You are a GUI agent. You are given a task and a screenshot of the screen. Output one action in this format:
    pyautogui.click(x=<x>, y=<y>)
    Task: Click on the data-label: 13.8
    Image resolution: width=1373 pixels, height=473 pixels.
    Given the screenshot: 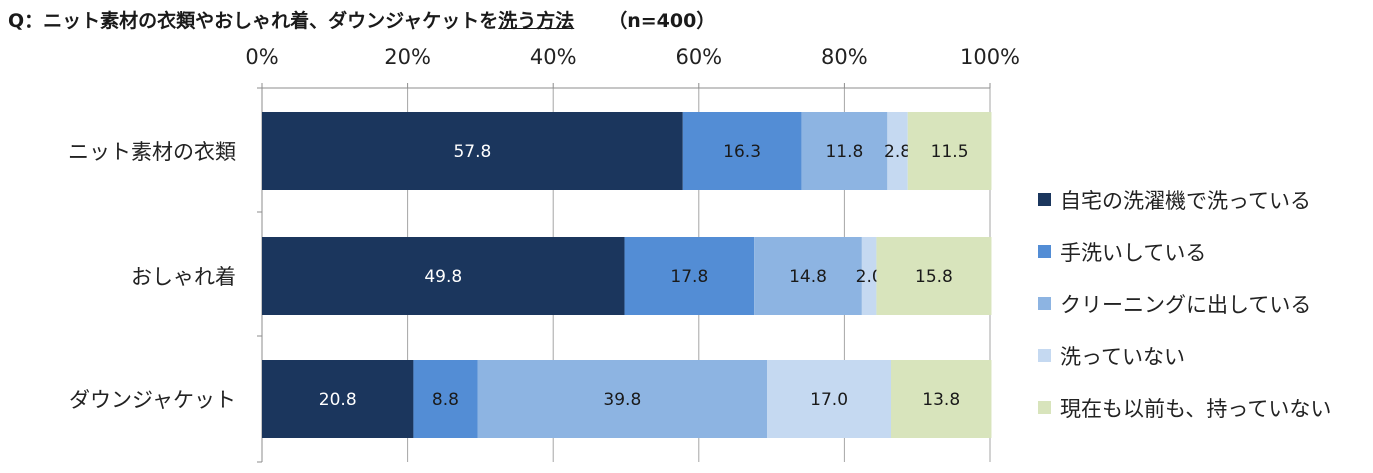 What is the action you would take?
    pyautogui.click(x=941, y=400)
    